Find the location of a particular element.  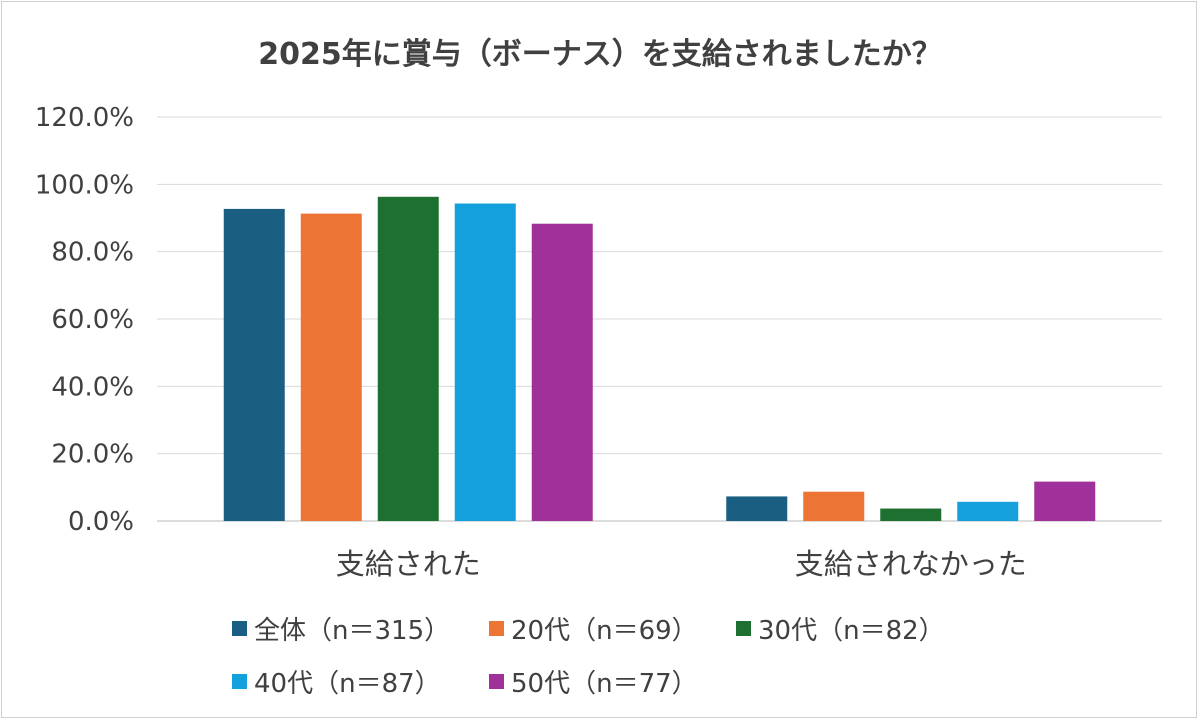

legend-item: 全体（n＝315） is located at coordinates (341, 631).